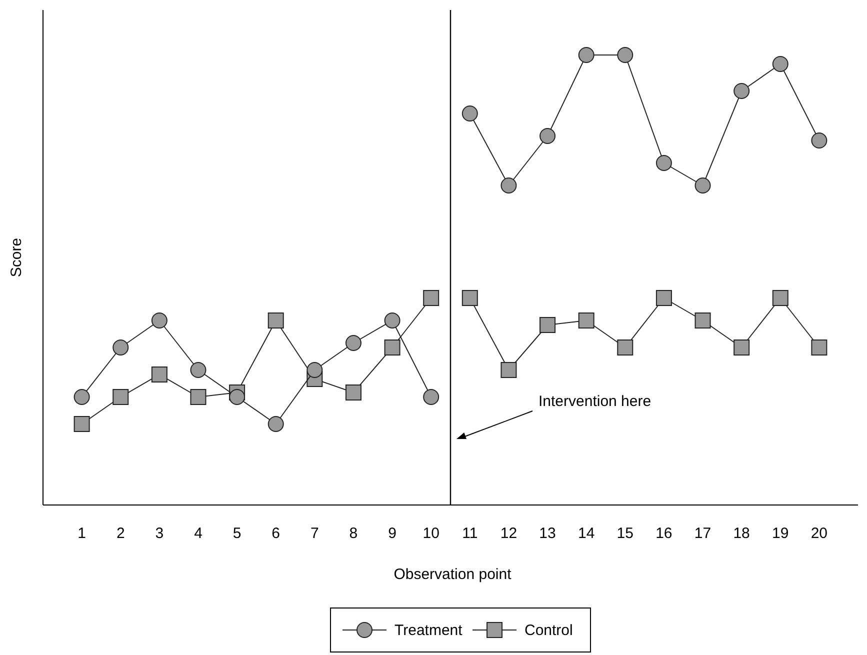 The image size is (867, 655). What do you see at coordinates (548, 630) in the screenshot?
I see `legend-label: Control` at bounding box center [548, 630].